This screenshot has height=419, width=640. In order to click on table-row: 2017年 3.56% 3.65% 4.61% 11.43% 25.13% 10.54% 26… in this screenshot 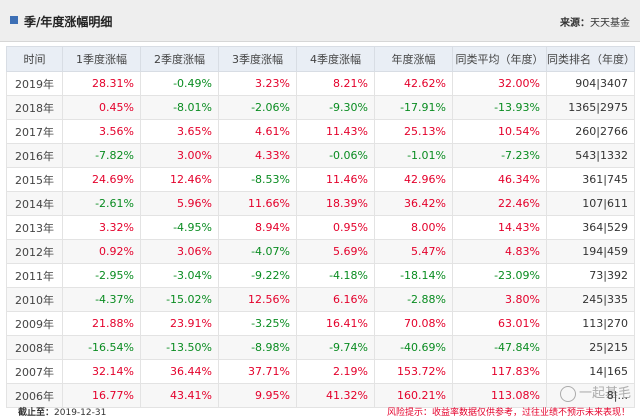, I will do `click(320, 131)`.